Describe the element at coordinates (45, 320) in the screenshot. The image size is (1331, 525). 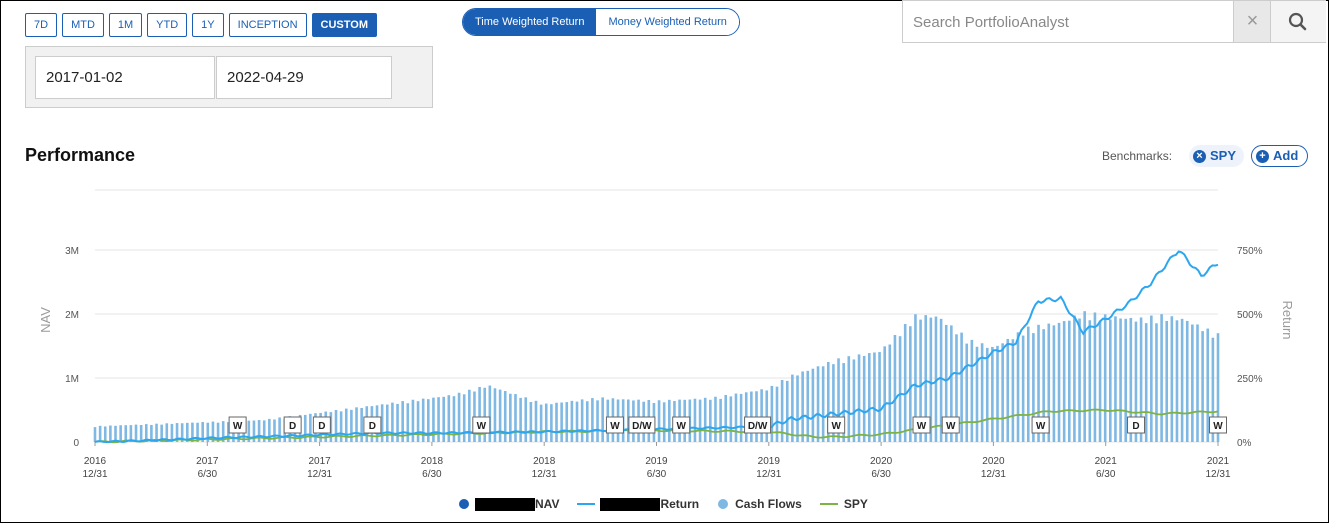
I see `y-left-axis-title: NAV` at that location.